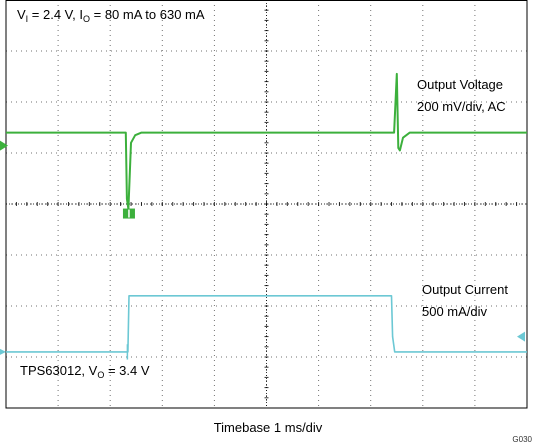 This screenshot has width=536, height=447. I want to click on current-series-label: Output Current, so click(465, 289).